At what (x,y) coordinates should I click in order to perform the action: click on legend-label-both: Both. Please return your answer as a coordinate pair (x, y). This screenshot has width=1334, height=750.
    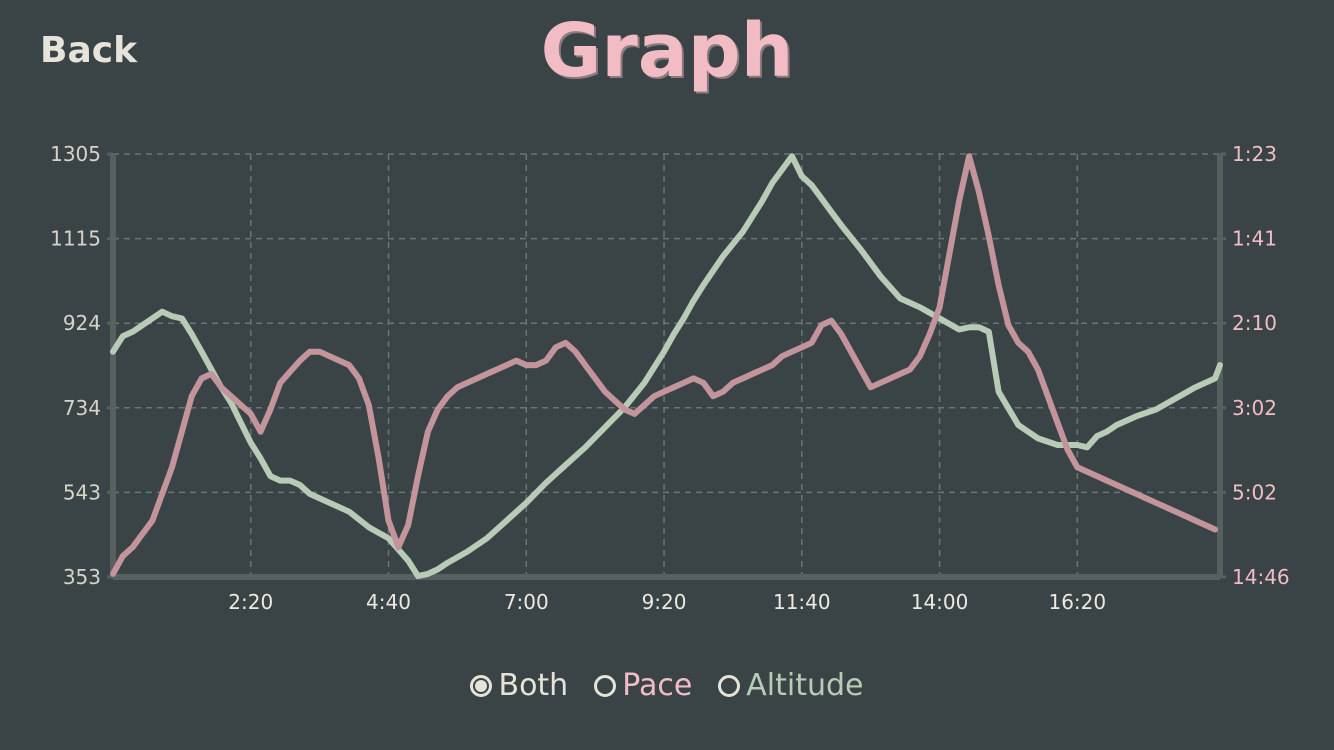
    Looking at the image, I should click on (533, 685).